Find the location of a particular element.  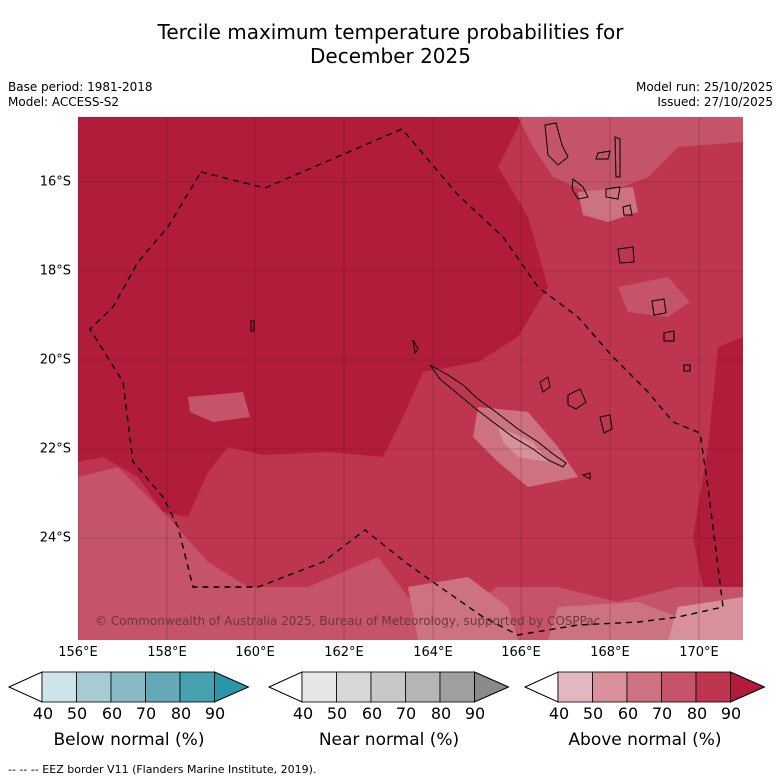

colorbar-above-normal is located at coordinates (645, 687).